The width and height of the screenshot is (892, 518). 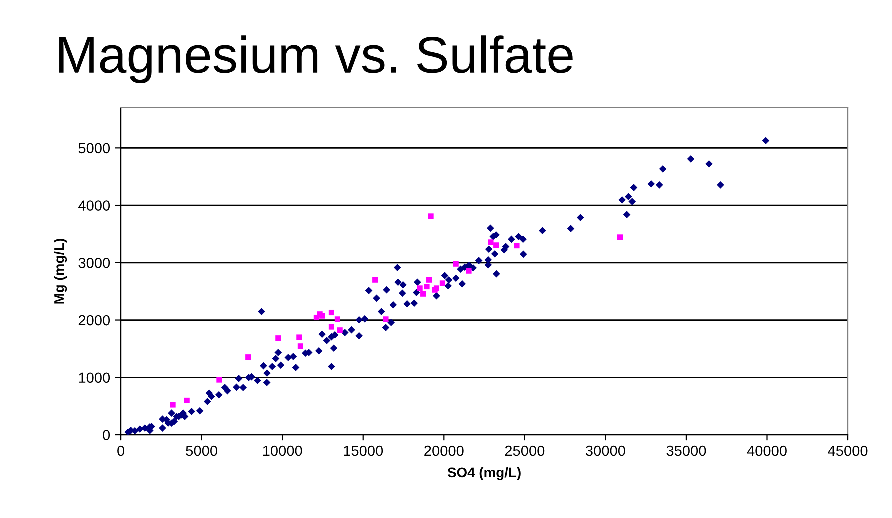 I want to click on y-tick-label: 4000, so click(x=94, y=205).